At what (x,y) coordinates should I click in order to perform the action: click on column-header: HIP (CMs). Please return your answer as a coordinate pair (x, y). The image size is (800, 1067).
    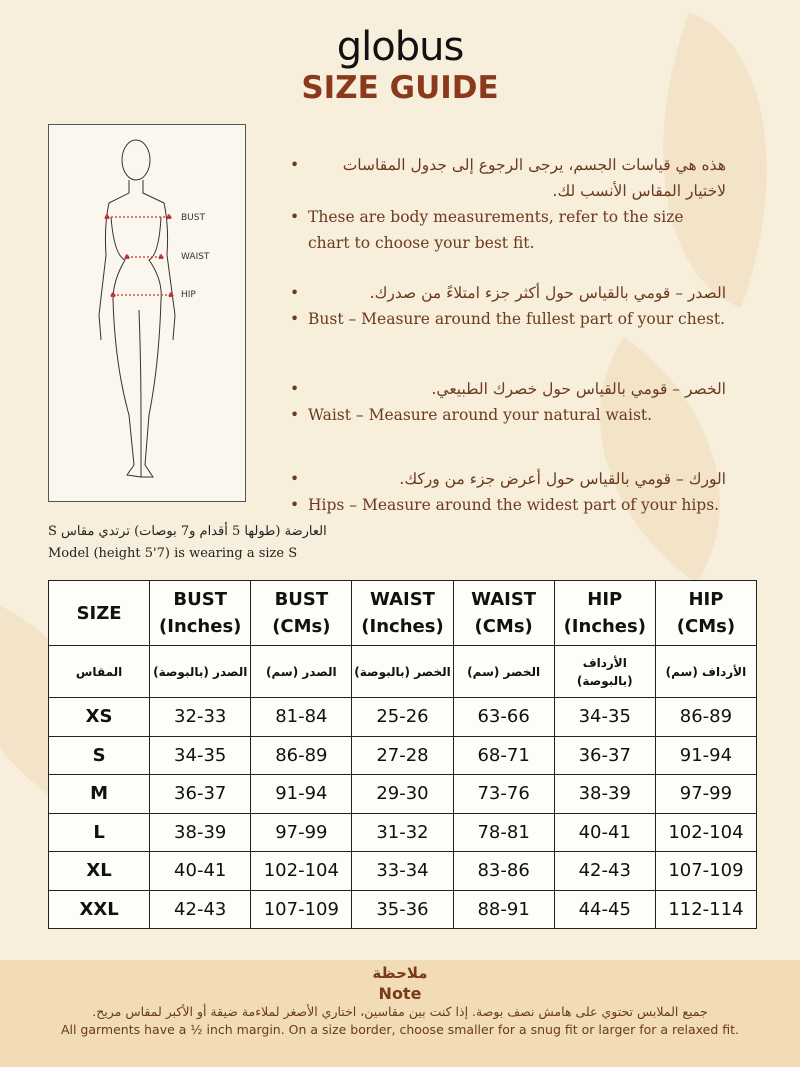
    Looking at the image, I should click on (706, 613).